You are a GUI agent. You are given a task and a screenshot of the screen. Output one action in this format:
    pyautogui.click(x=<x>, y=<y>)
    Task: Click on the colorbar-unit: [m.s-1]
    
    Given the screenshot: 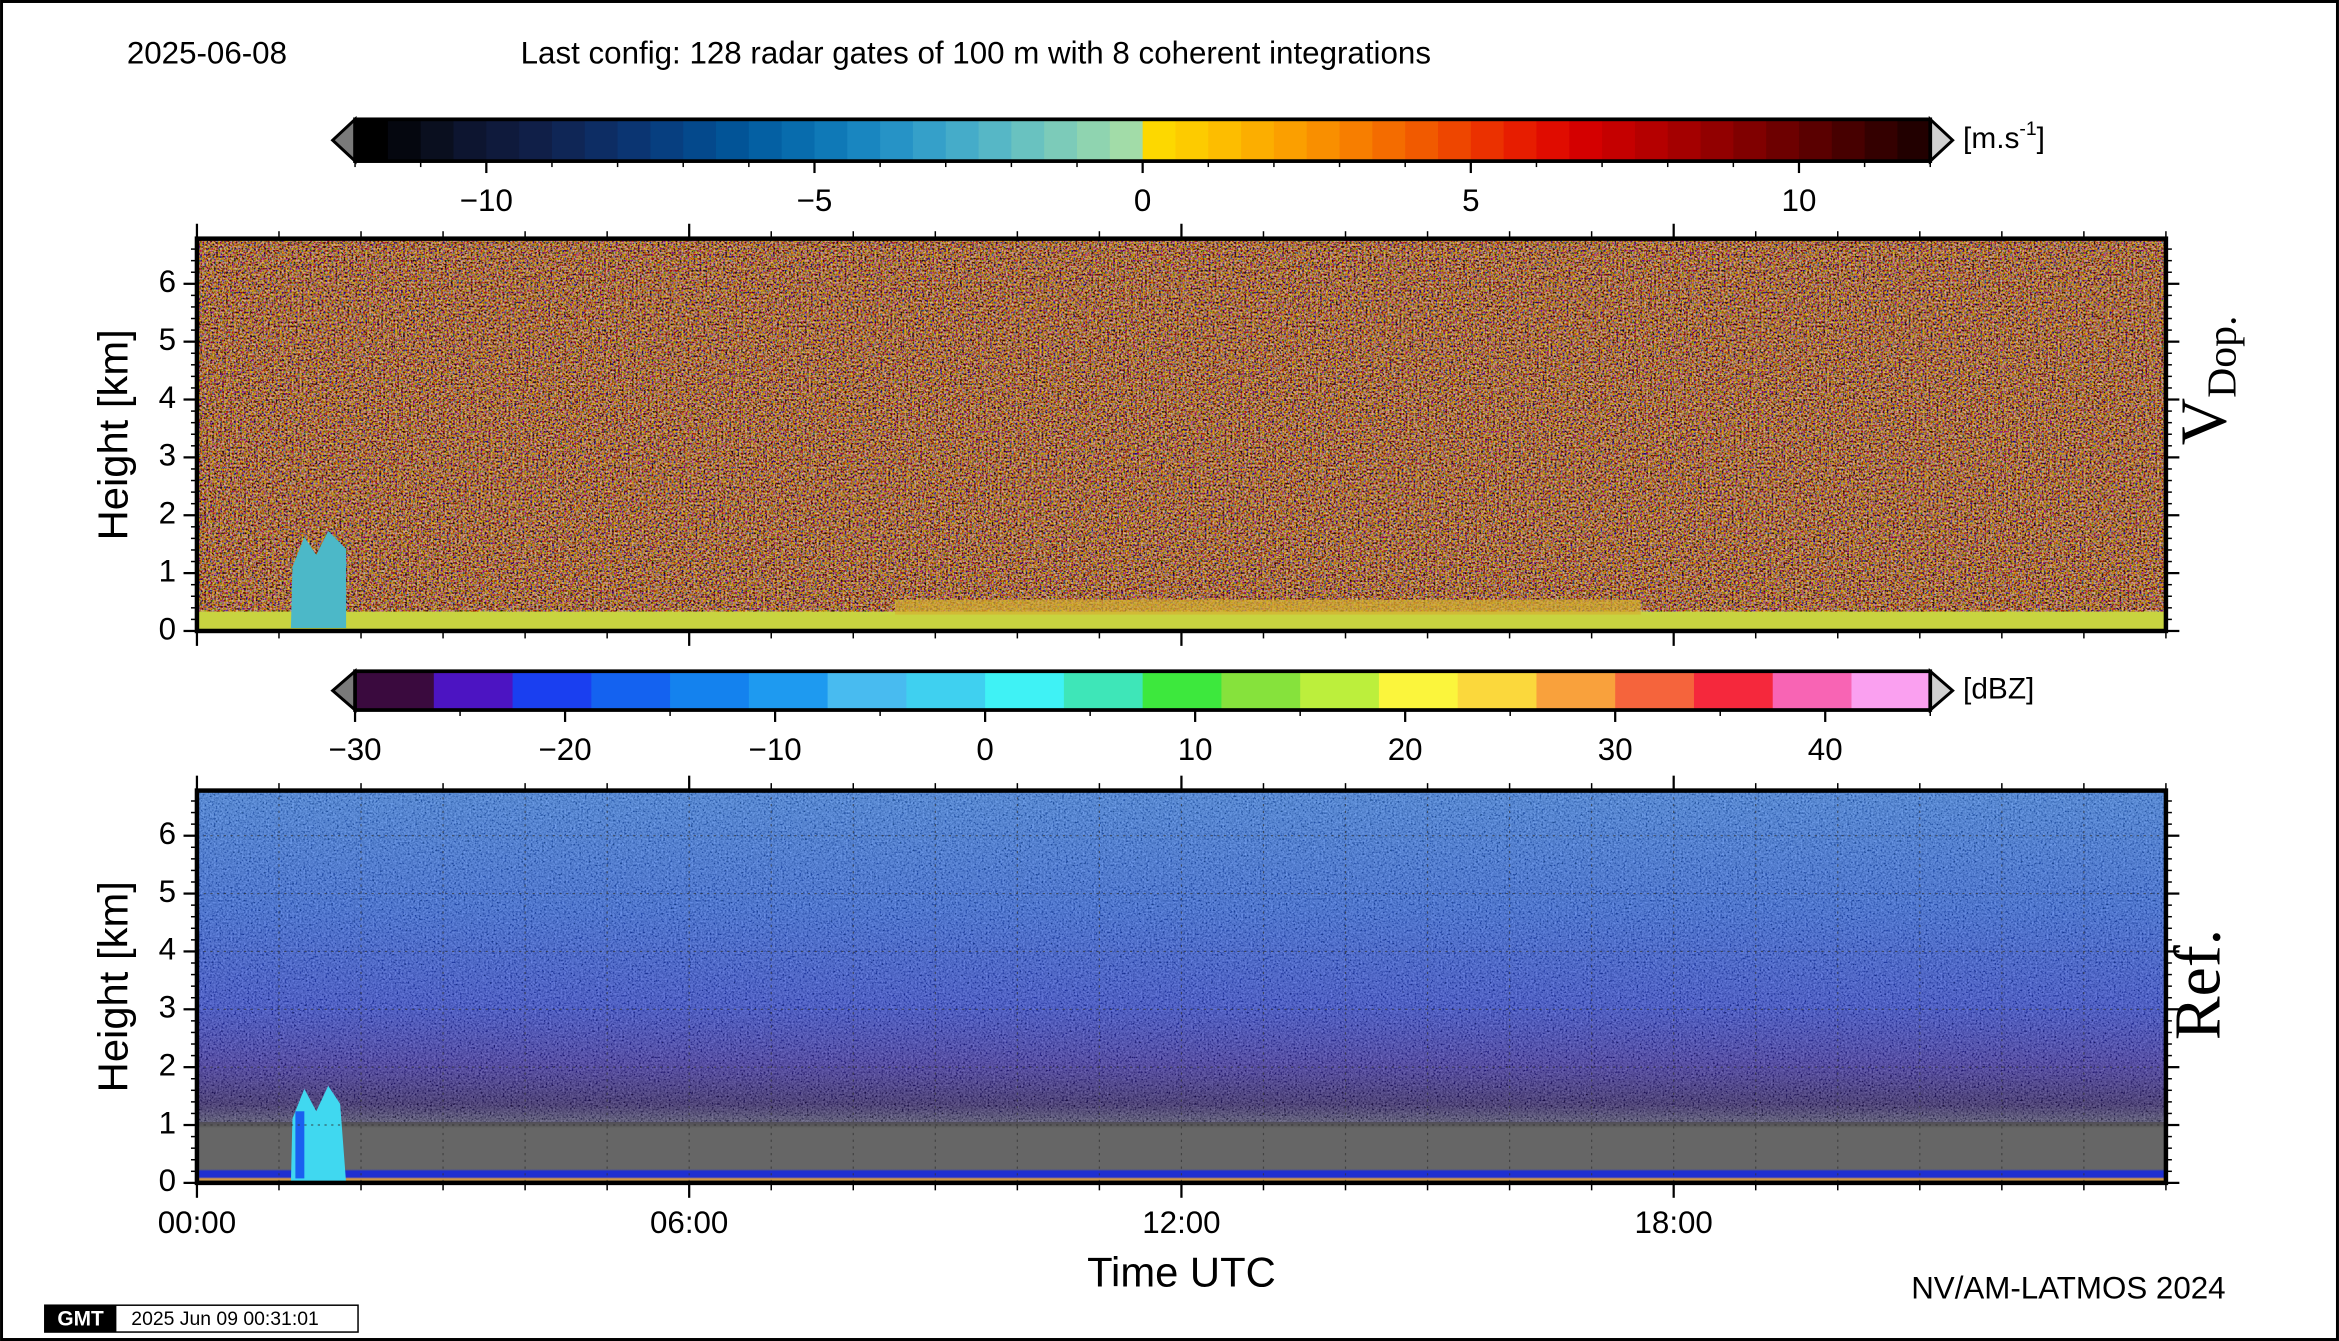 What is the action you would take?
    pyautogui.click(x=2004, y=136)
    